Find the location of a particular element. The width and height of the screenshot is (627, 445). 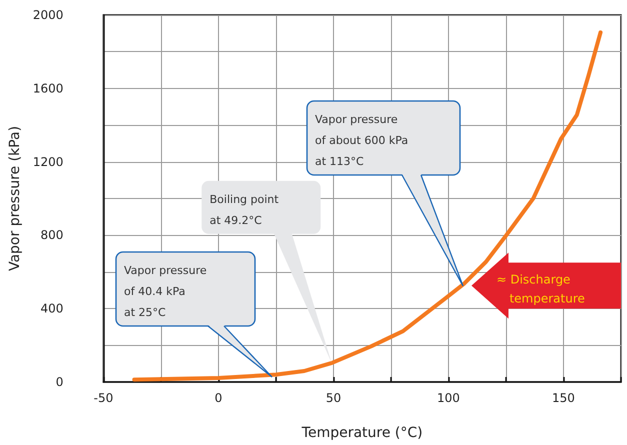

annotation: ≈ Discharge temperature is located at coordinates (540, 289).